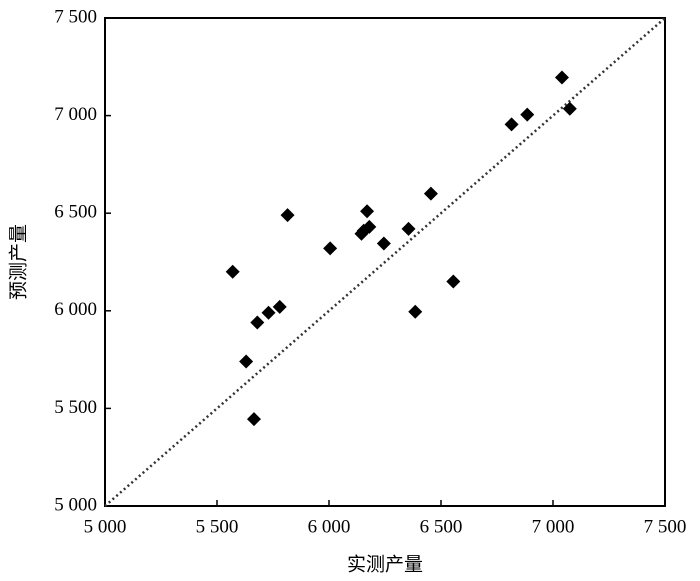  Describe the element at coordinates (75, 504) in the screenshot. I see `y-tick-label: 5 000` at that location.